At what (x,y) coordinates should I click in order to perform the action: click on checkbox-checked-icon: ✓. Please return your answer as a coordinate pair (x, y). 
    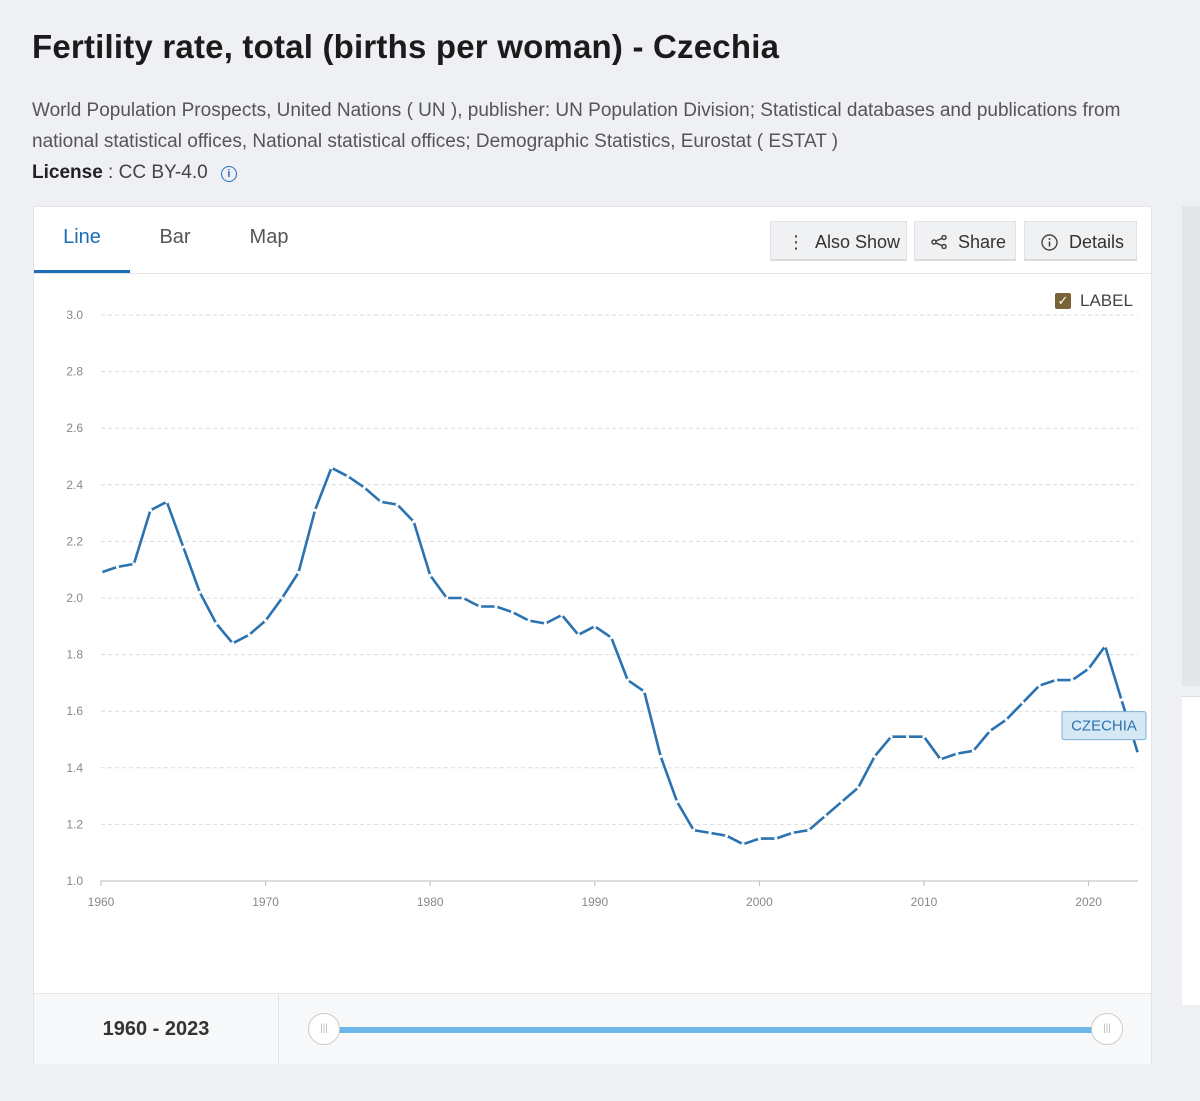
    Looking at the image, I should click on (1063, 301).